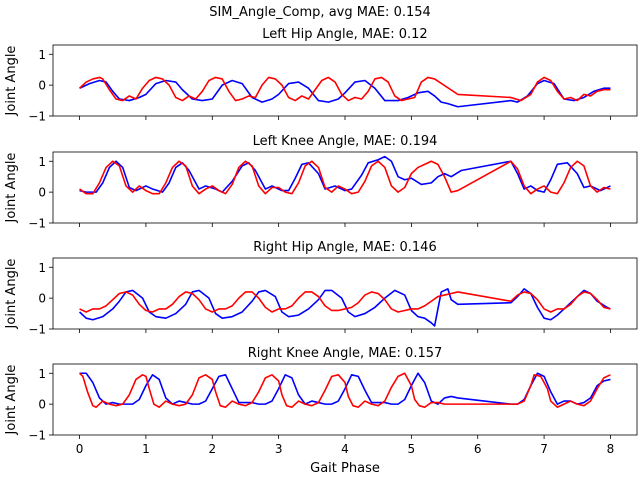  Describe the element at coordinates (212, 449) in the screenshot. I see `x-tick-label: 2` at that location.